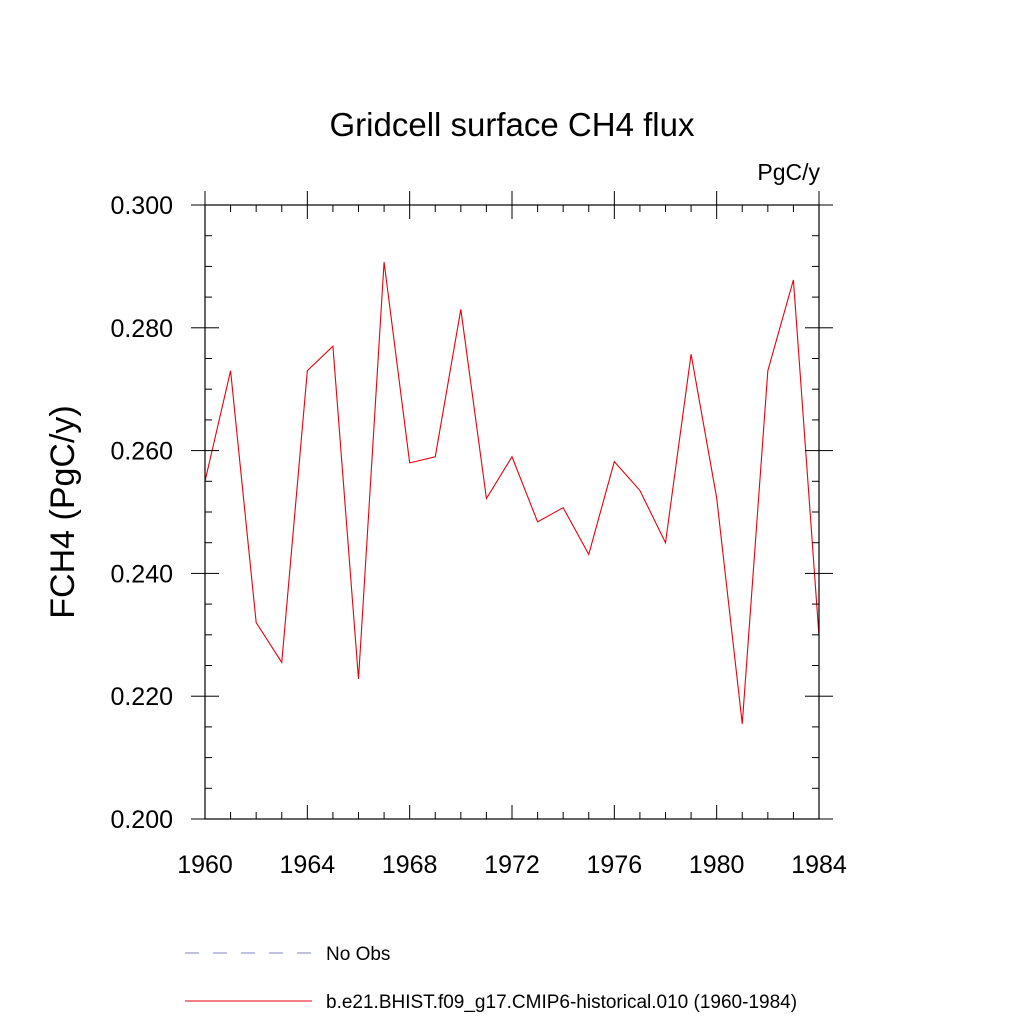 This screenshot has height=1024, width=1024. What do you see at coordinates (410, 865) in the screenshot?
I see `x-tick-label: 1968` at bounding box center [410, 865].